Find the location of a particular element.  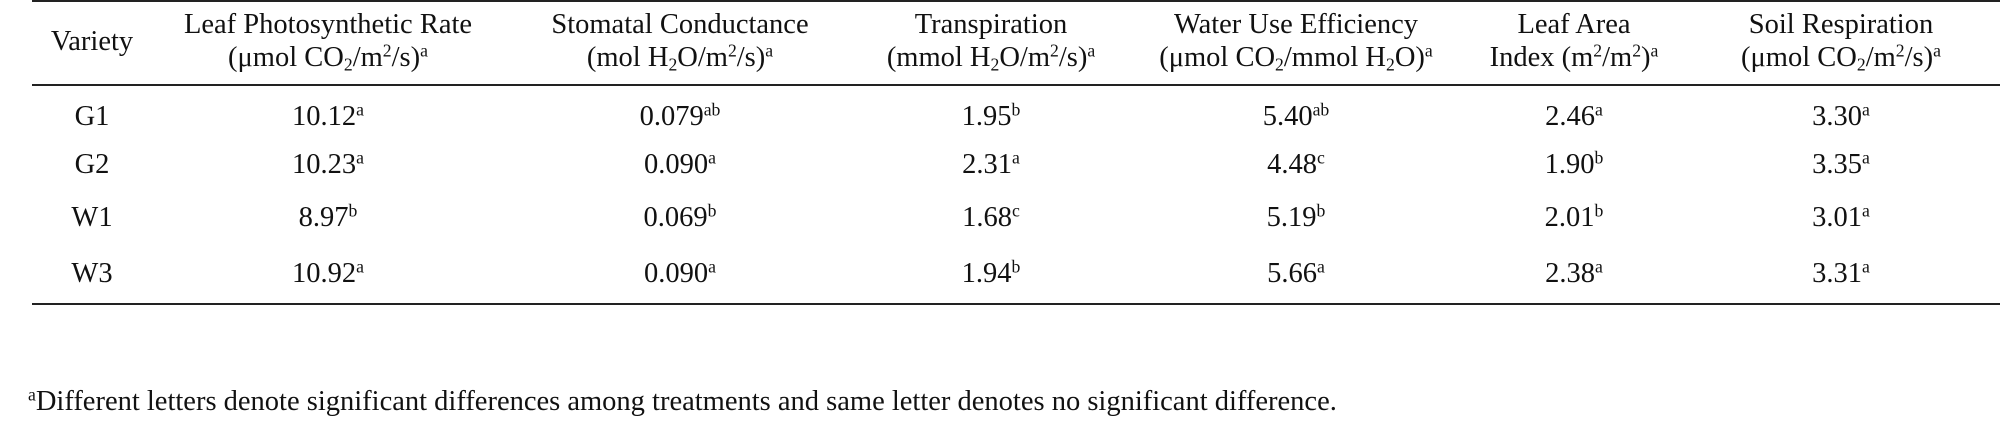

cell-leaf-area-index: 1.90b is located at coordinates (1574, 163).